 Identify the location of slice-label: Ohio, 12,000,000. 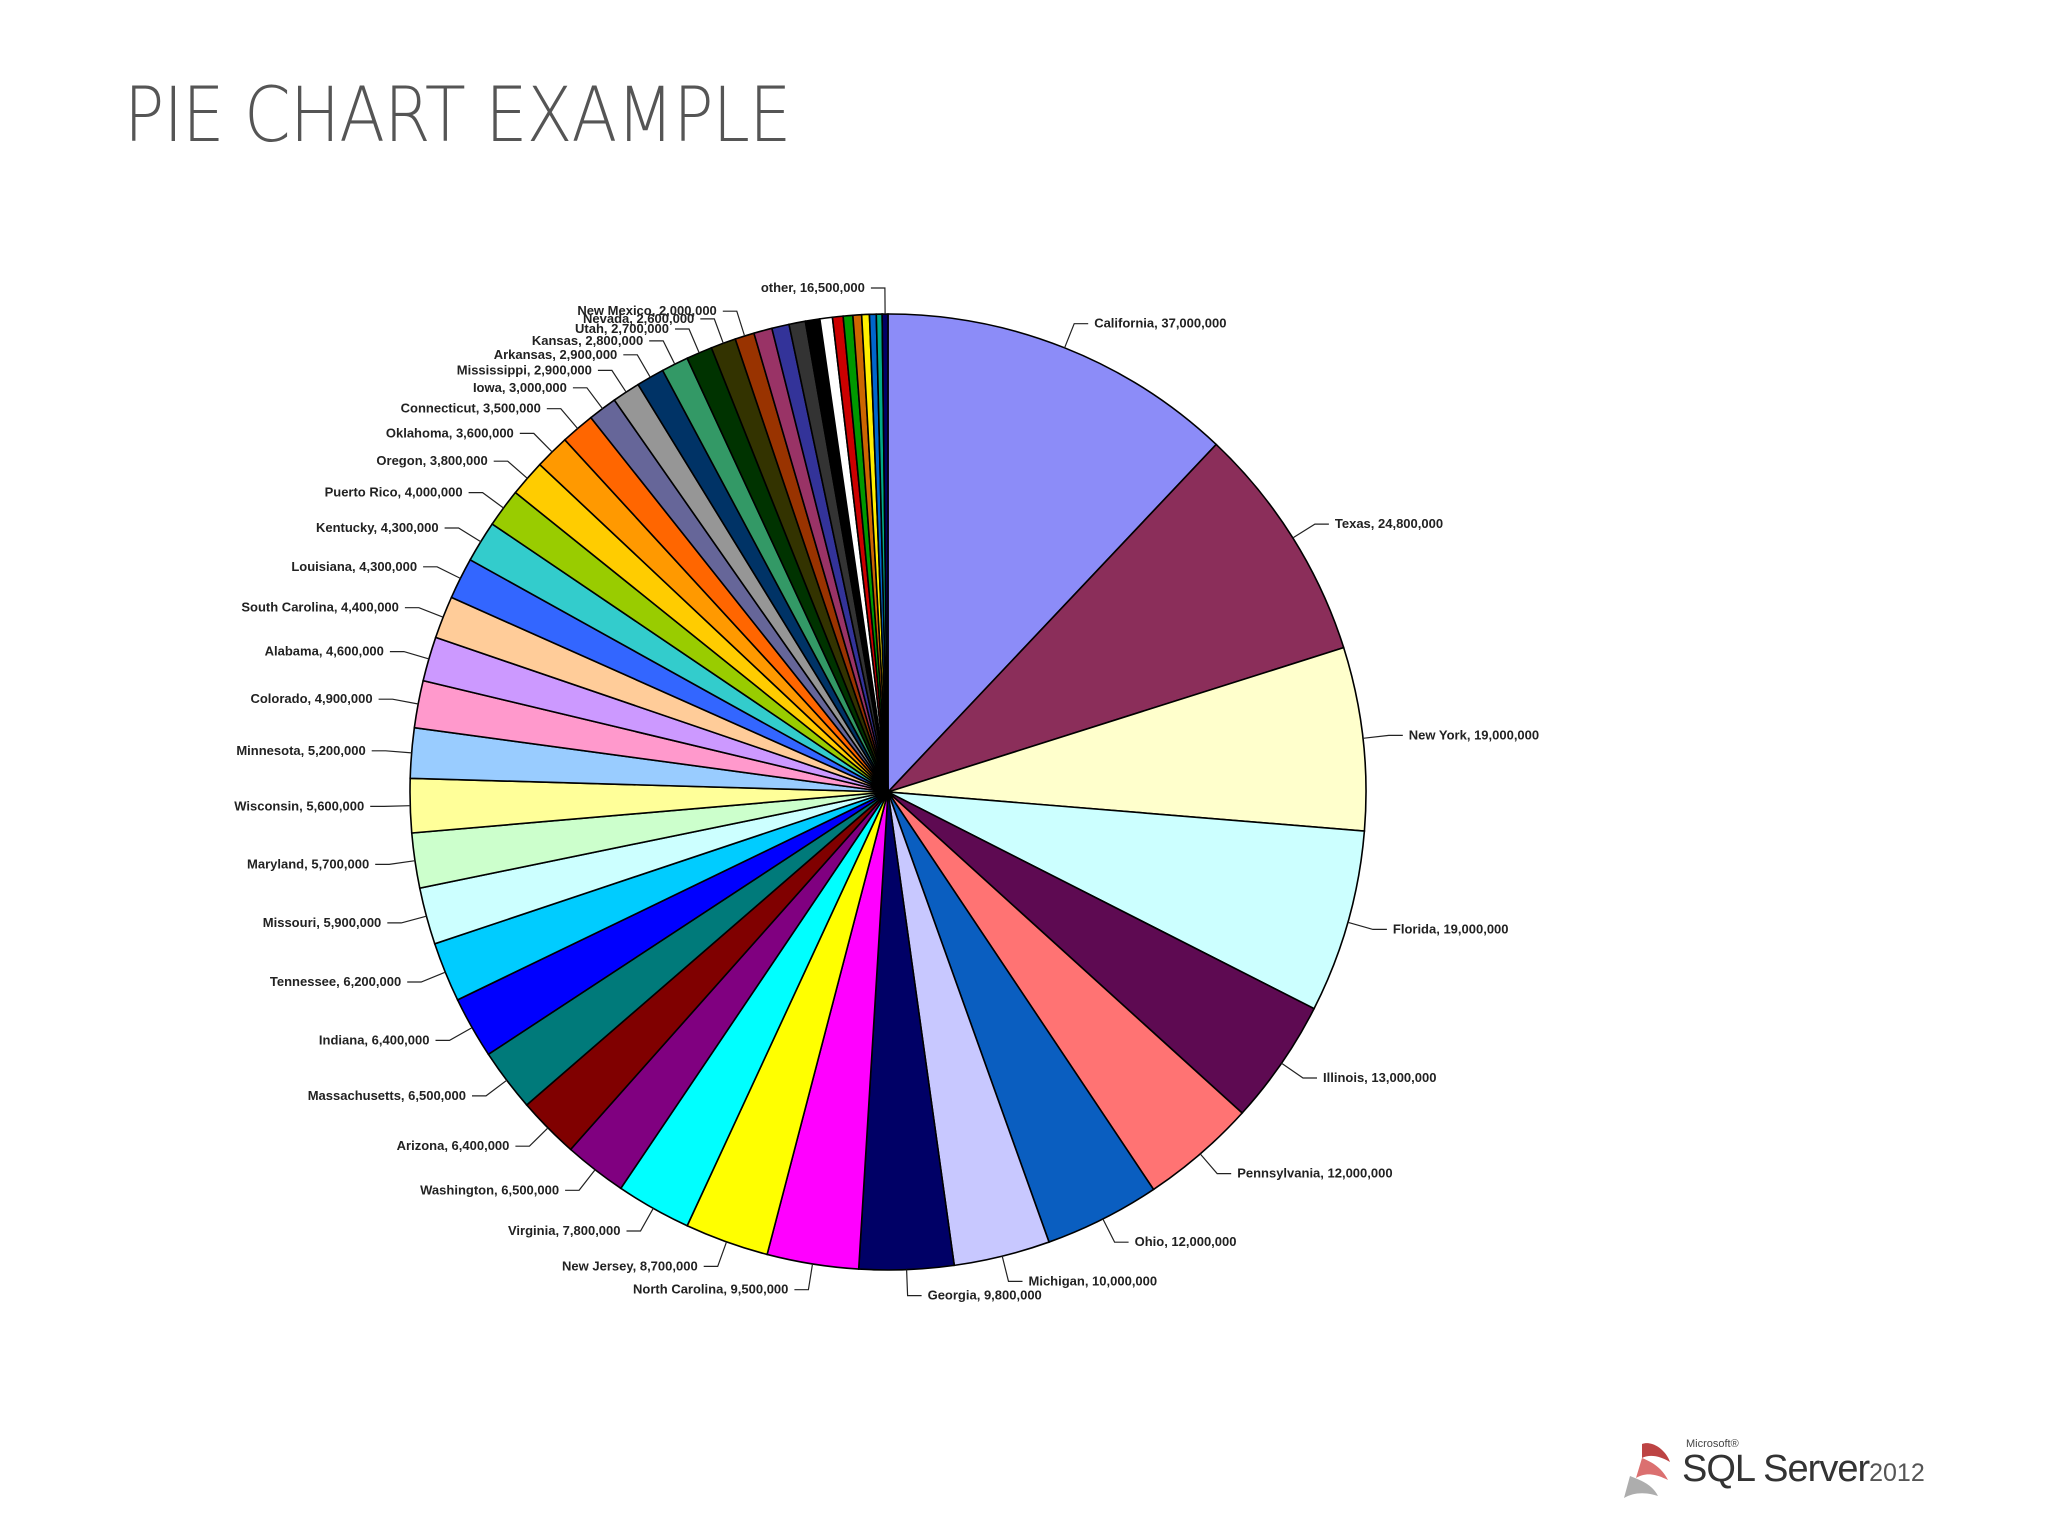
(1186, 1241).